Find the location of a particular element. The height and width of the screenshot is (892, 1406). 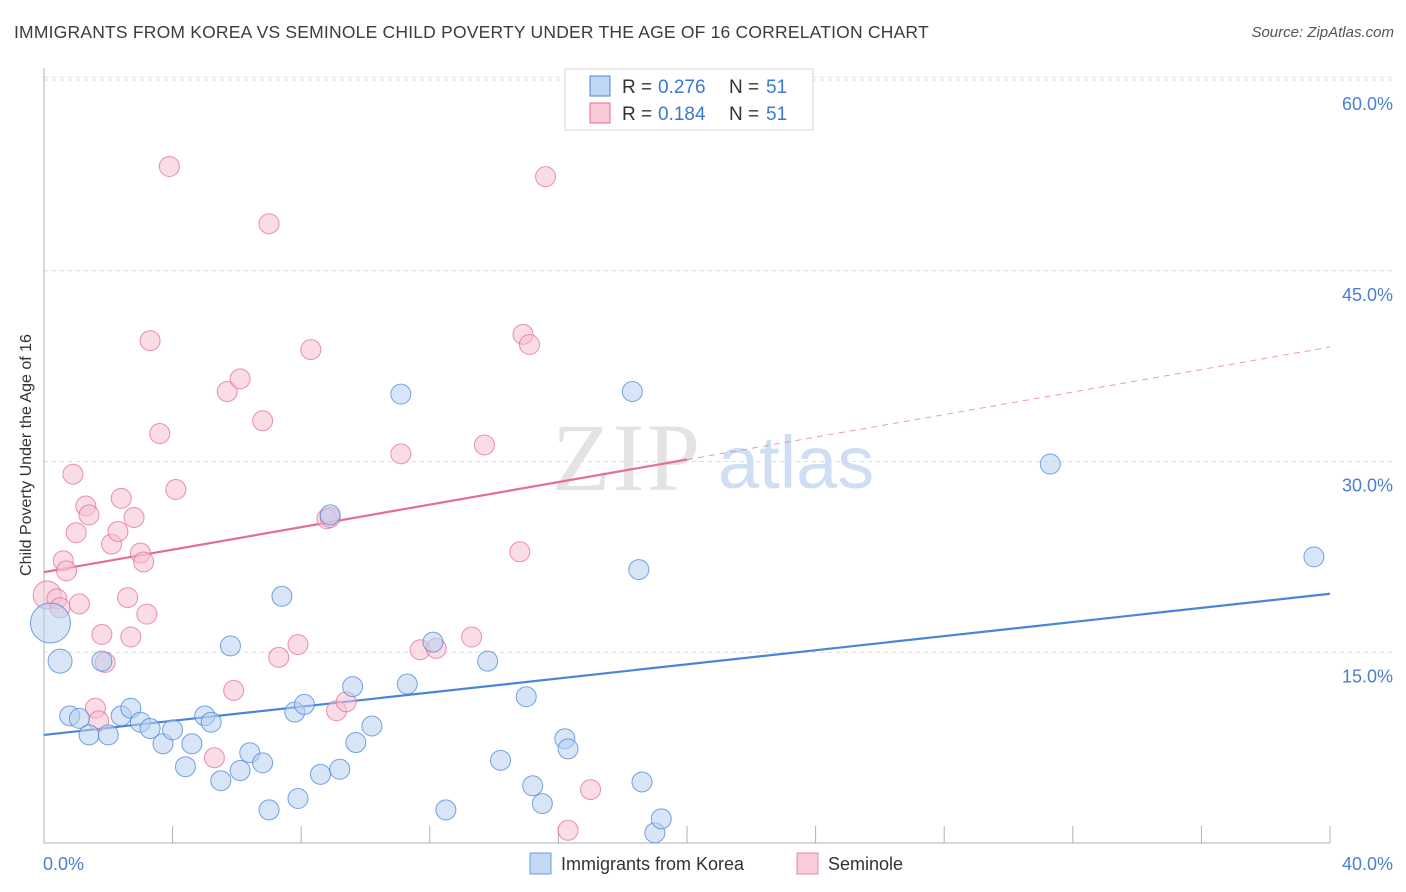

watermark-zip: ZIP is located at coordinates (627, 457).